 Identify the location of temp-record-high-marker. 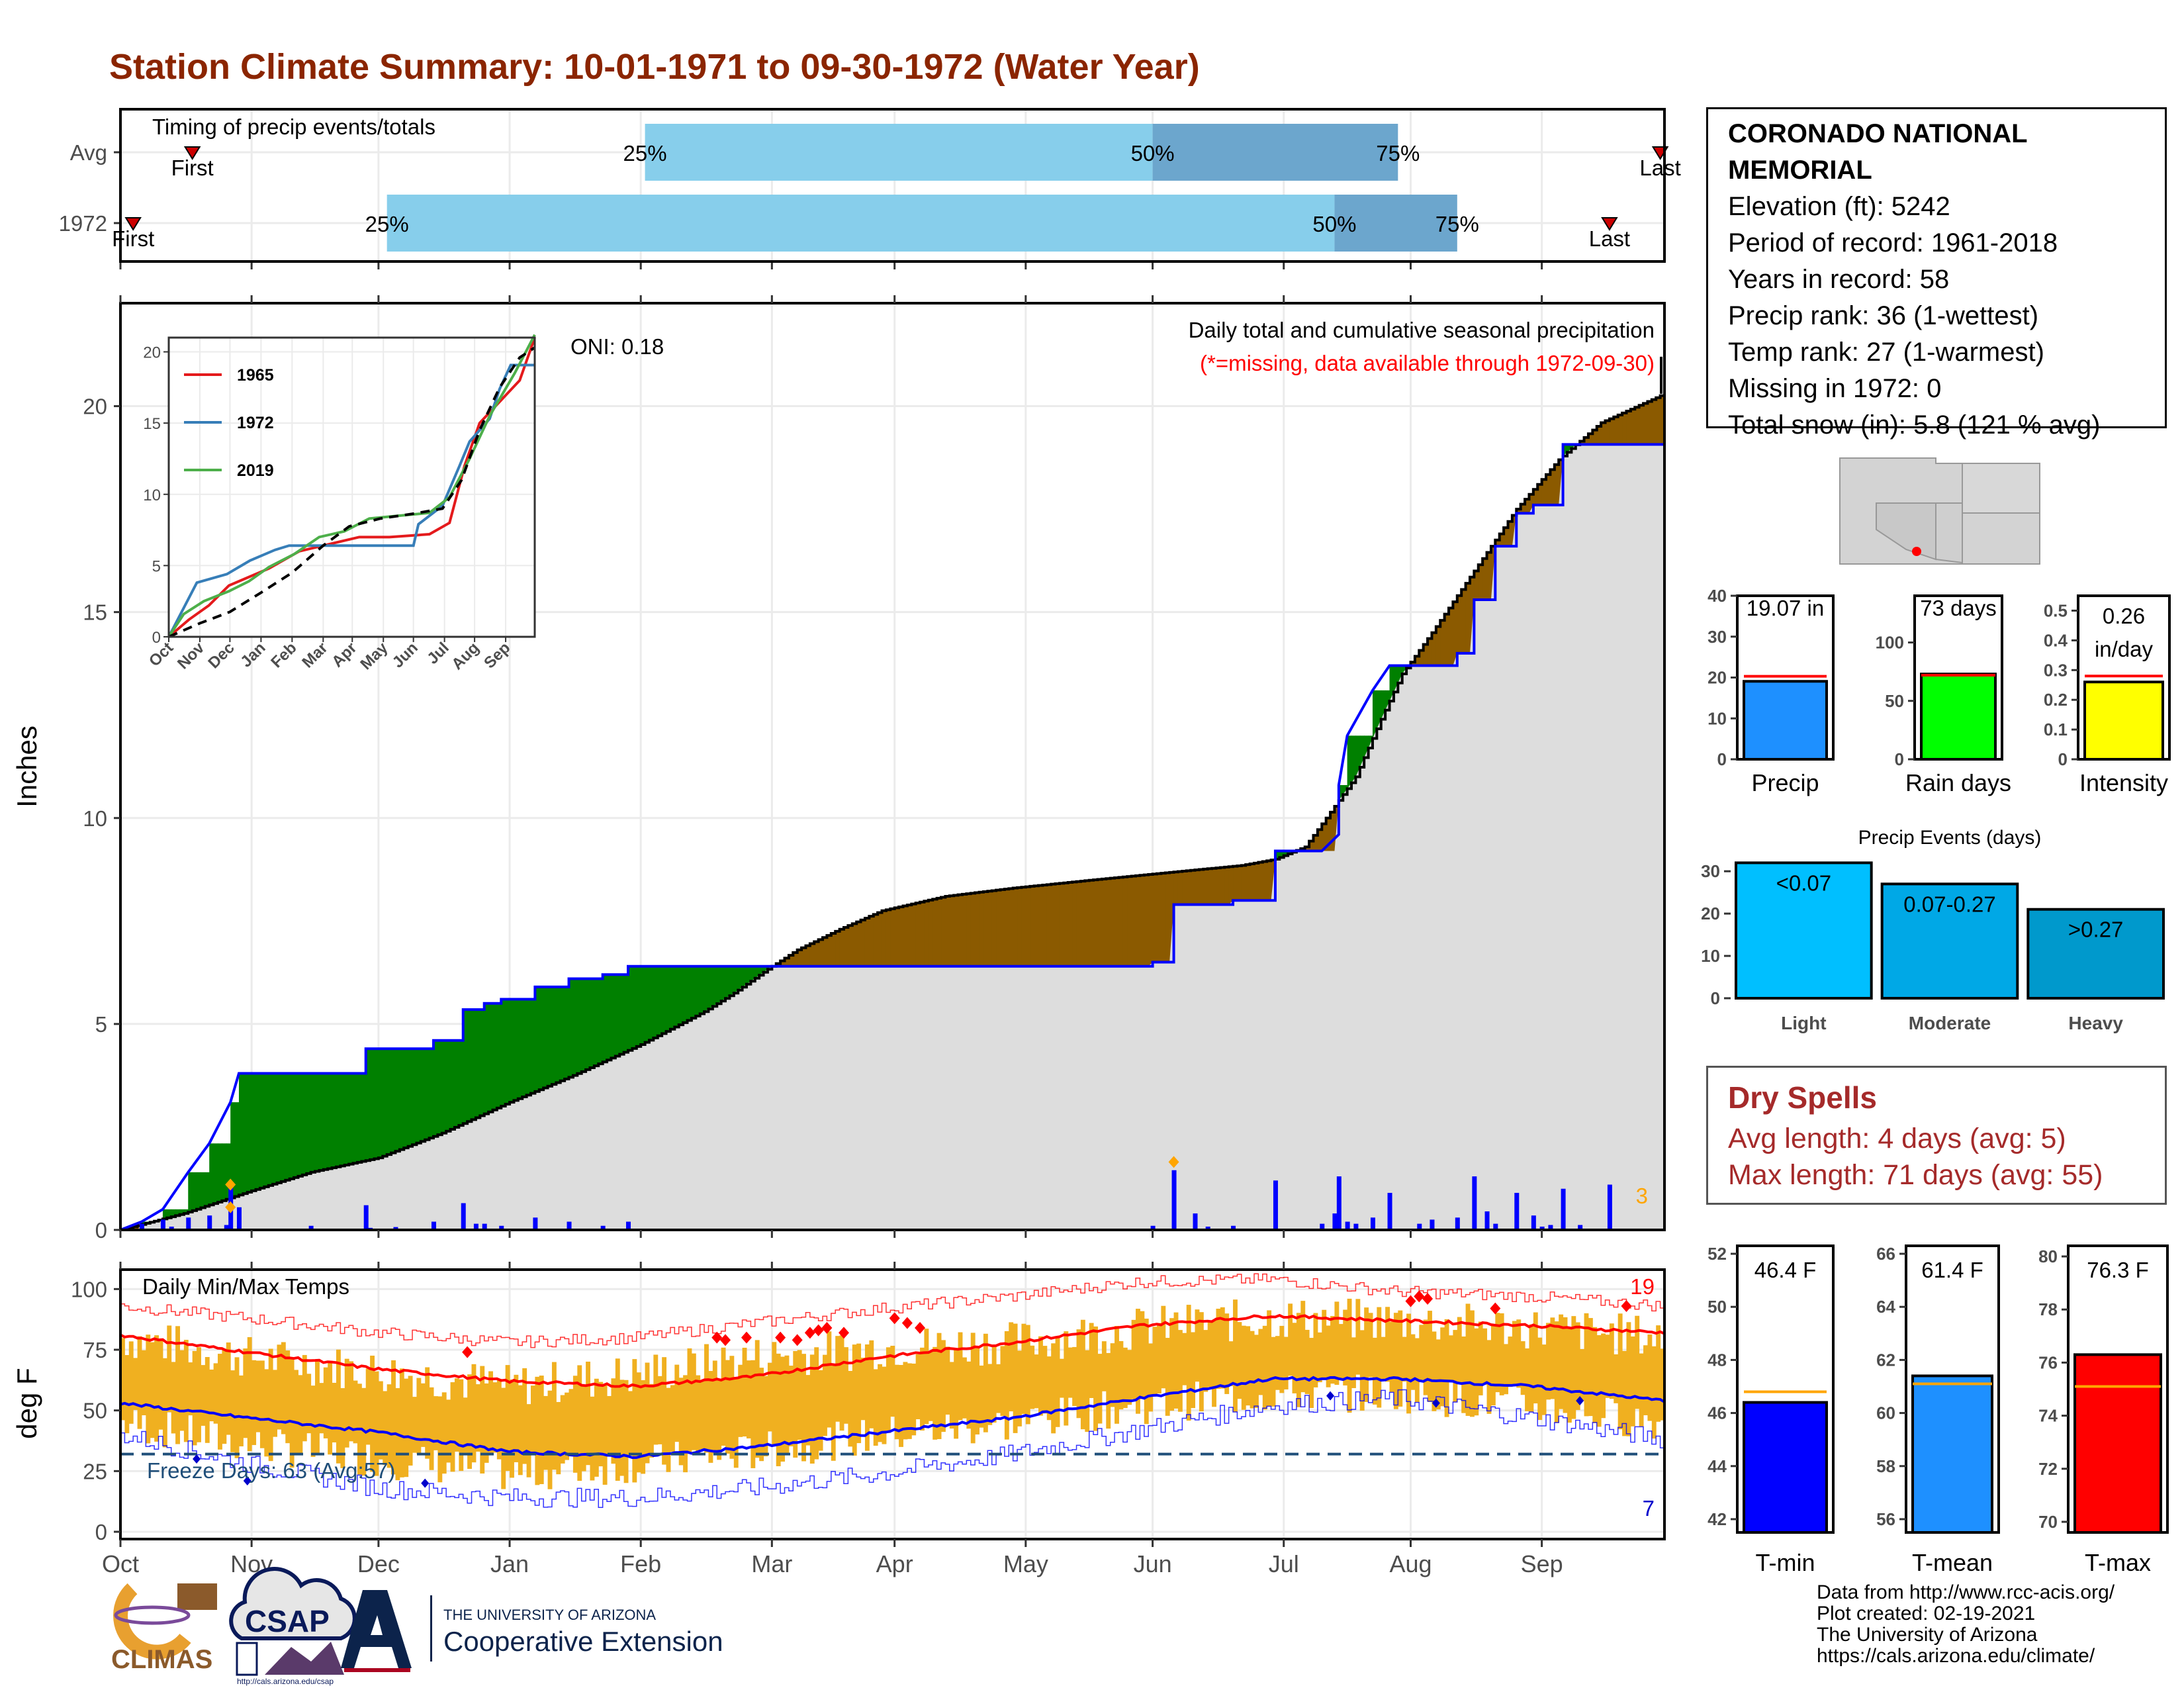
(894, 1318).